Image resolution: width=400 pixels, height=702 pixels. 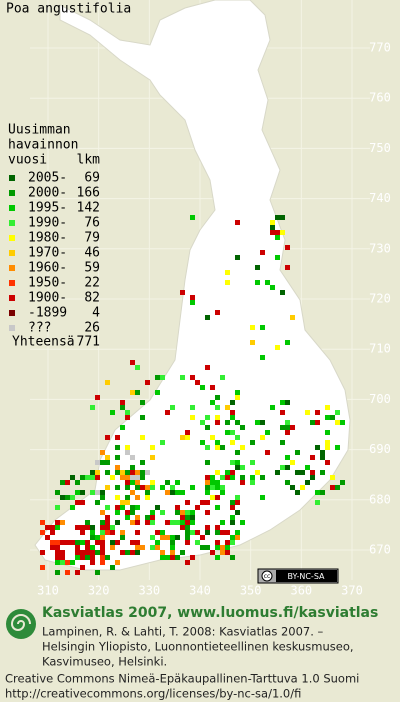 I want to click on legend-swatch, so click(x=12, y=283).